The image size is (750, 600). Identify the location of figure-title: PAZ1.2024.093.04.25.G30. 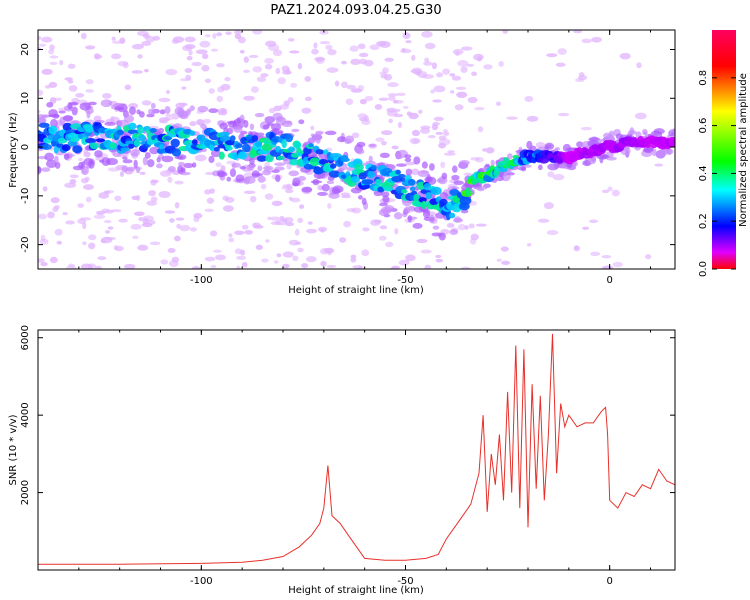
(355, 10).